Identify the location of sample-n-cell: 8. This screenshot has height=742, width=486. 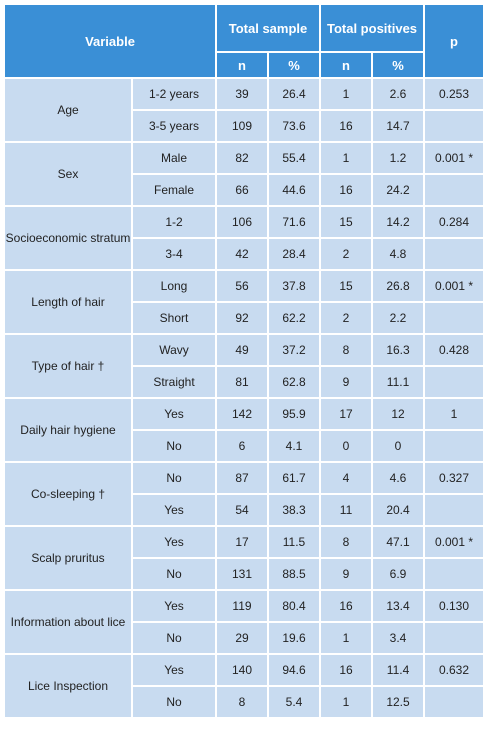
(242, 702).